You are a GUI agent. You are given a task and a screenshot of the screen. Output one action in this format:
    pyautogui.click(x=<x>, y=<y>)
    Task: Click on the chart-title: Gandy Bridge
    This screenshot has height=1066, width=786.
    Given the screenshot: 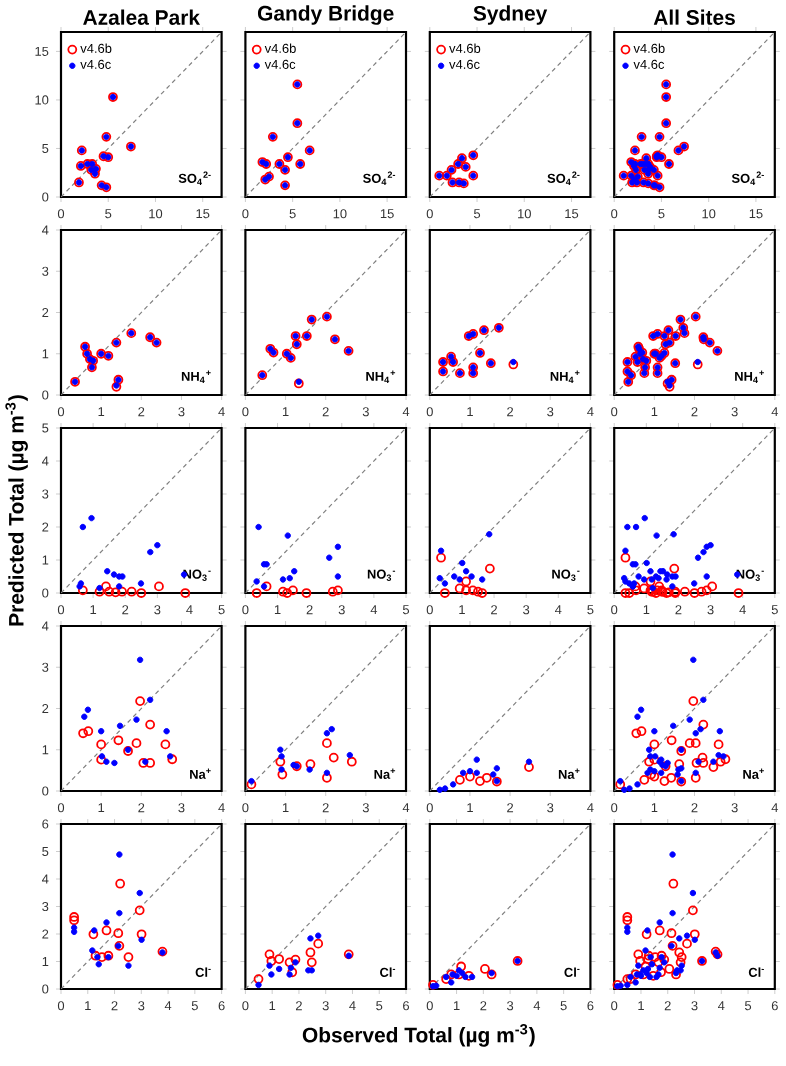 What is the action you would take?
    pyautogui.click(x=325, y=15)
    